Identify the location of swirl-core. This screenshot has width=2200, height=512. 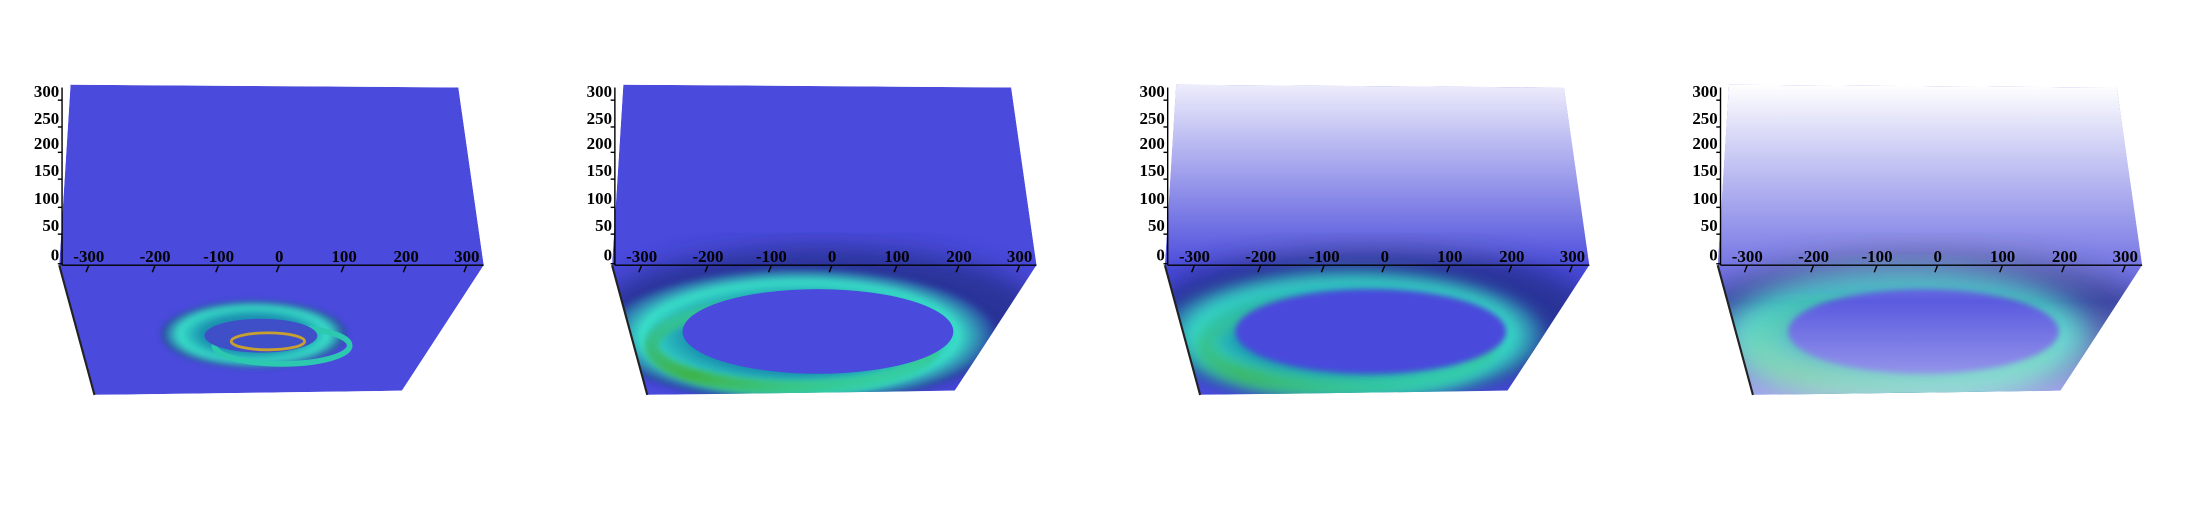
(261, 335).